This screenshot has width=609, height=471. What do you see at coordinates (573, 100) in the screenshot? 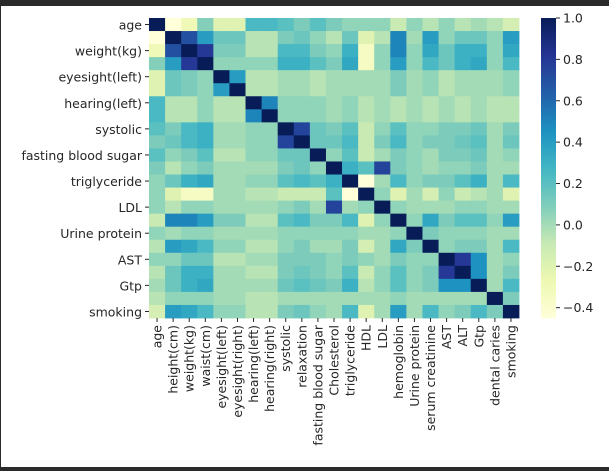
I see `colorbar-tick-label: 0.6` at bounding box center [573, 100].